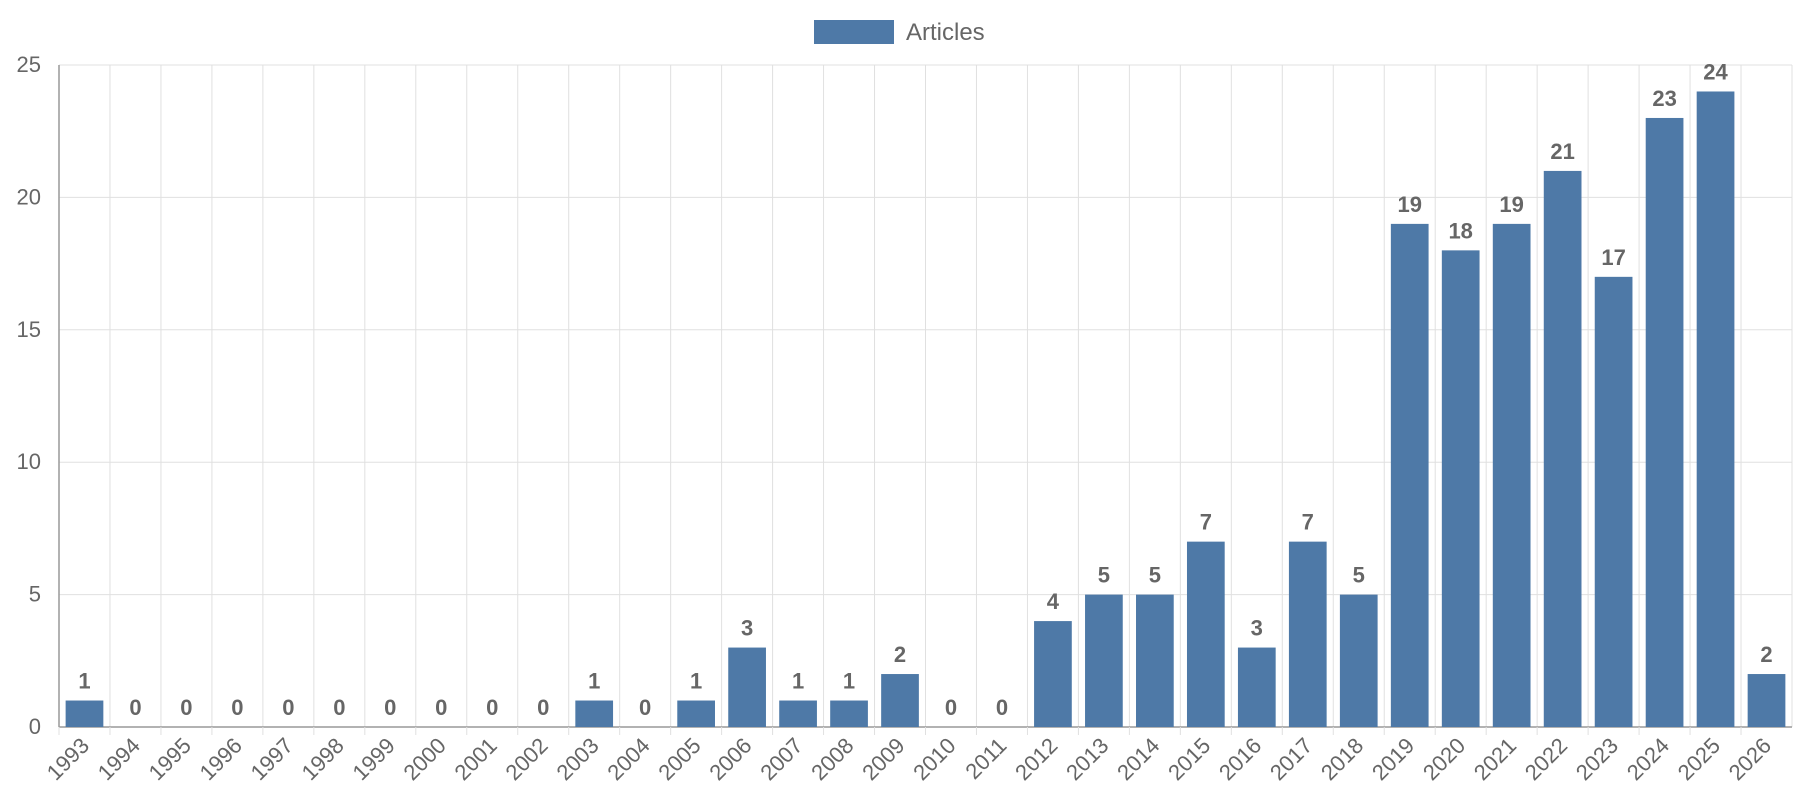 This screenshot has height=800, width=1800. Describe the element at coordinates (29, 64) in the screenshot. I see `y-tick-label: 25` at that location.